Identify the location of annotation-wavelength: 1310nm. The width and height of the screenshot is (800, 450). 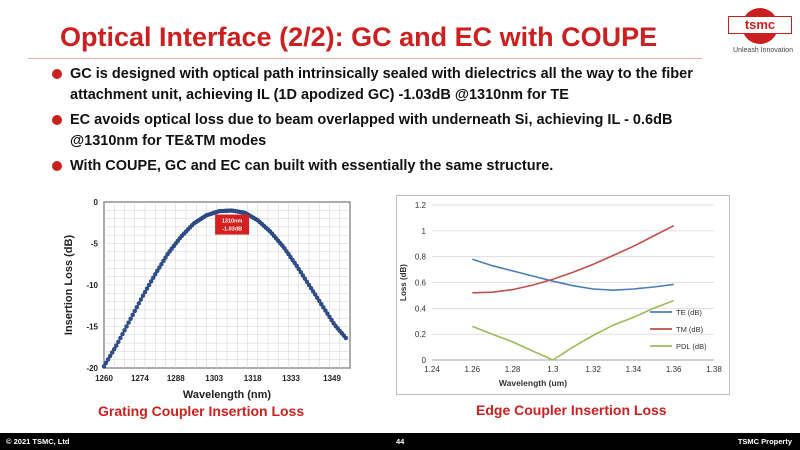
(232, 222).